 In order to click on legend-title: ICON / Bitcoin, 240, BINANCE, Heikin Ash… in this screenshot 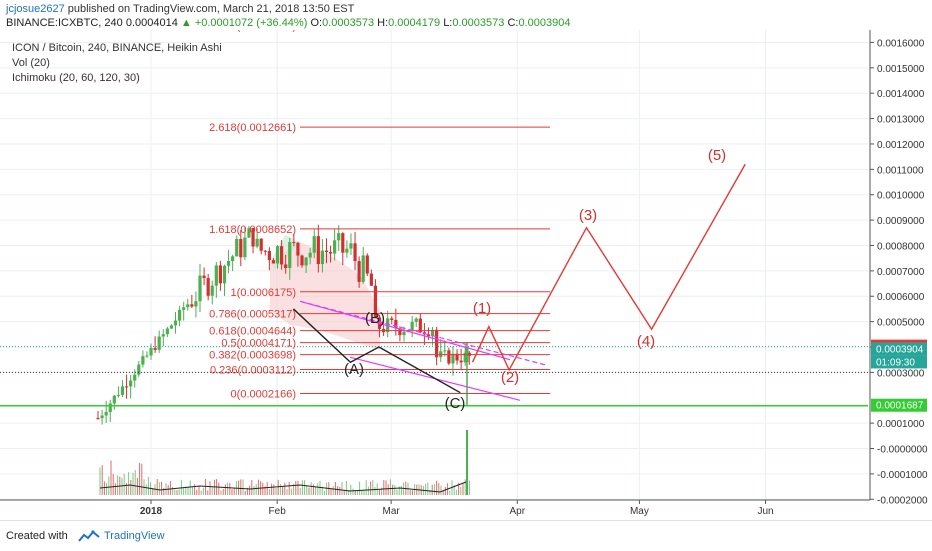, I will do `click(117, 48)`.